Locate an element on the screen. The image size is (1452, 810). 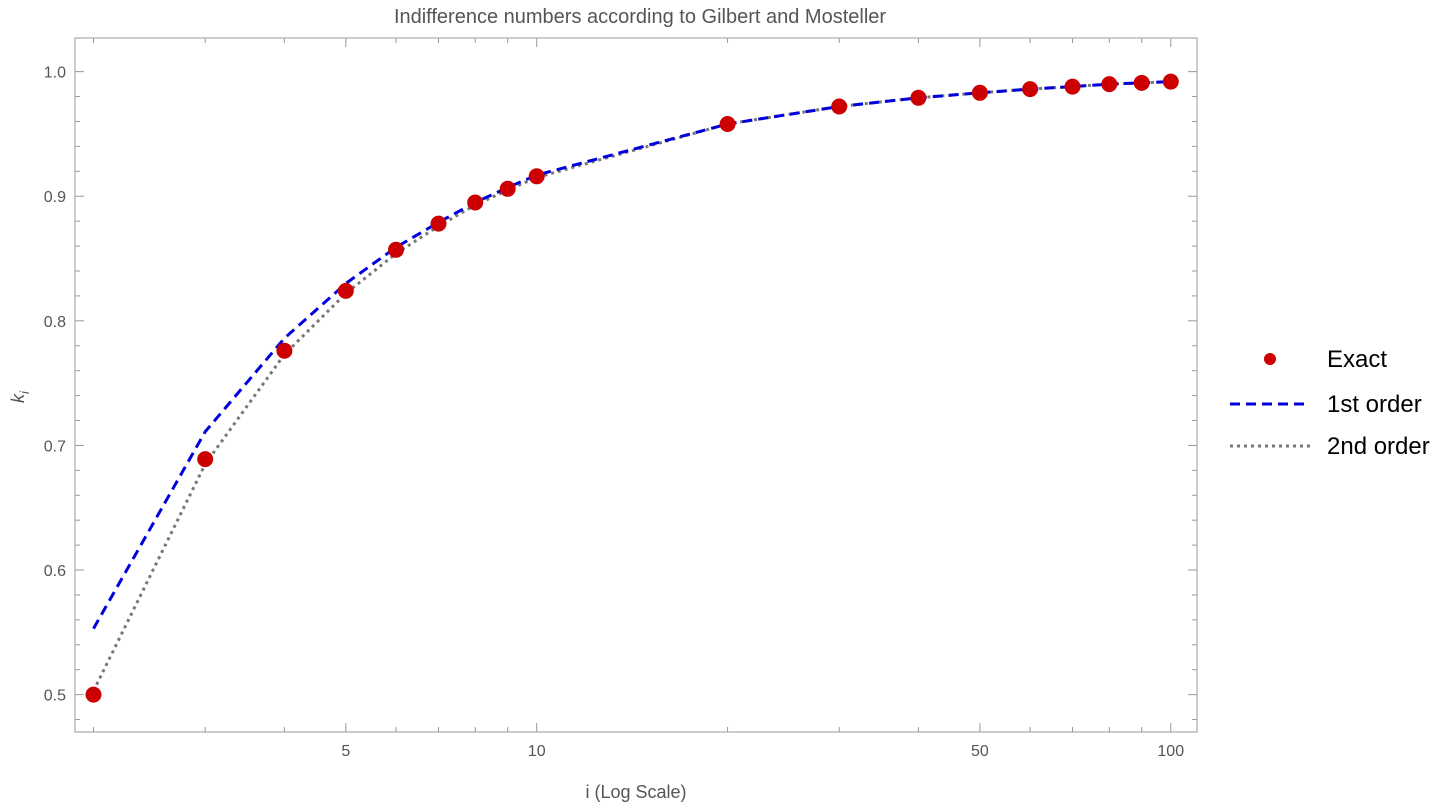
x-tick-label: 100 is located at coordinates (1170, 751).